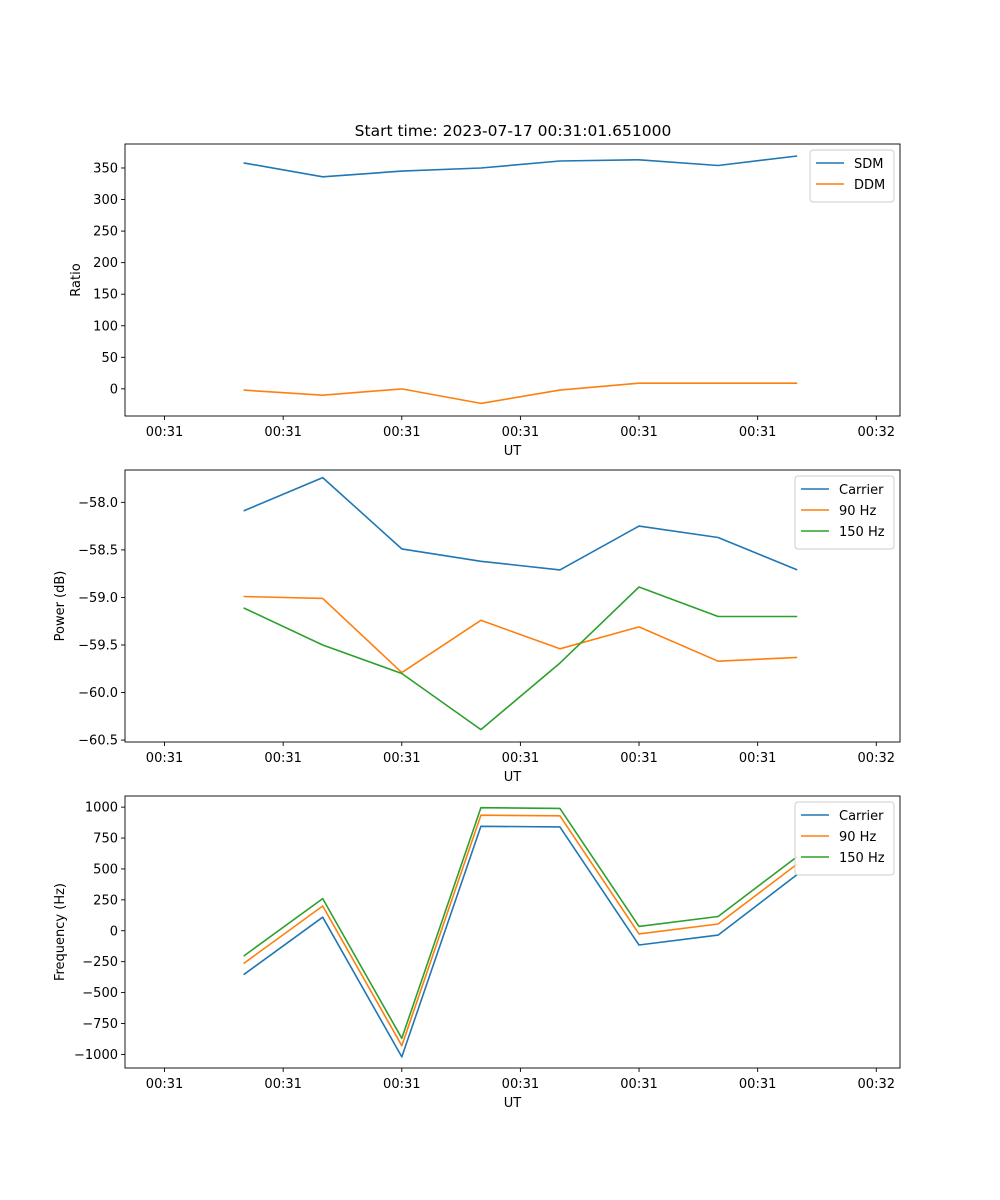  What do you see at coordinates (98, 550) in the screenshot?
I see `y-tick-label: −58.5` at bounding box center [98, 550].